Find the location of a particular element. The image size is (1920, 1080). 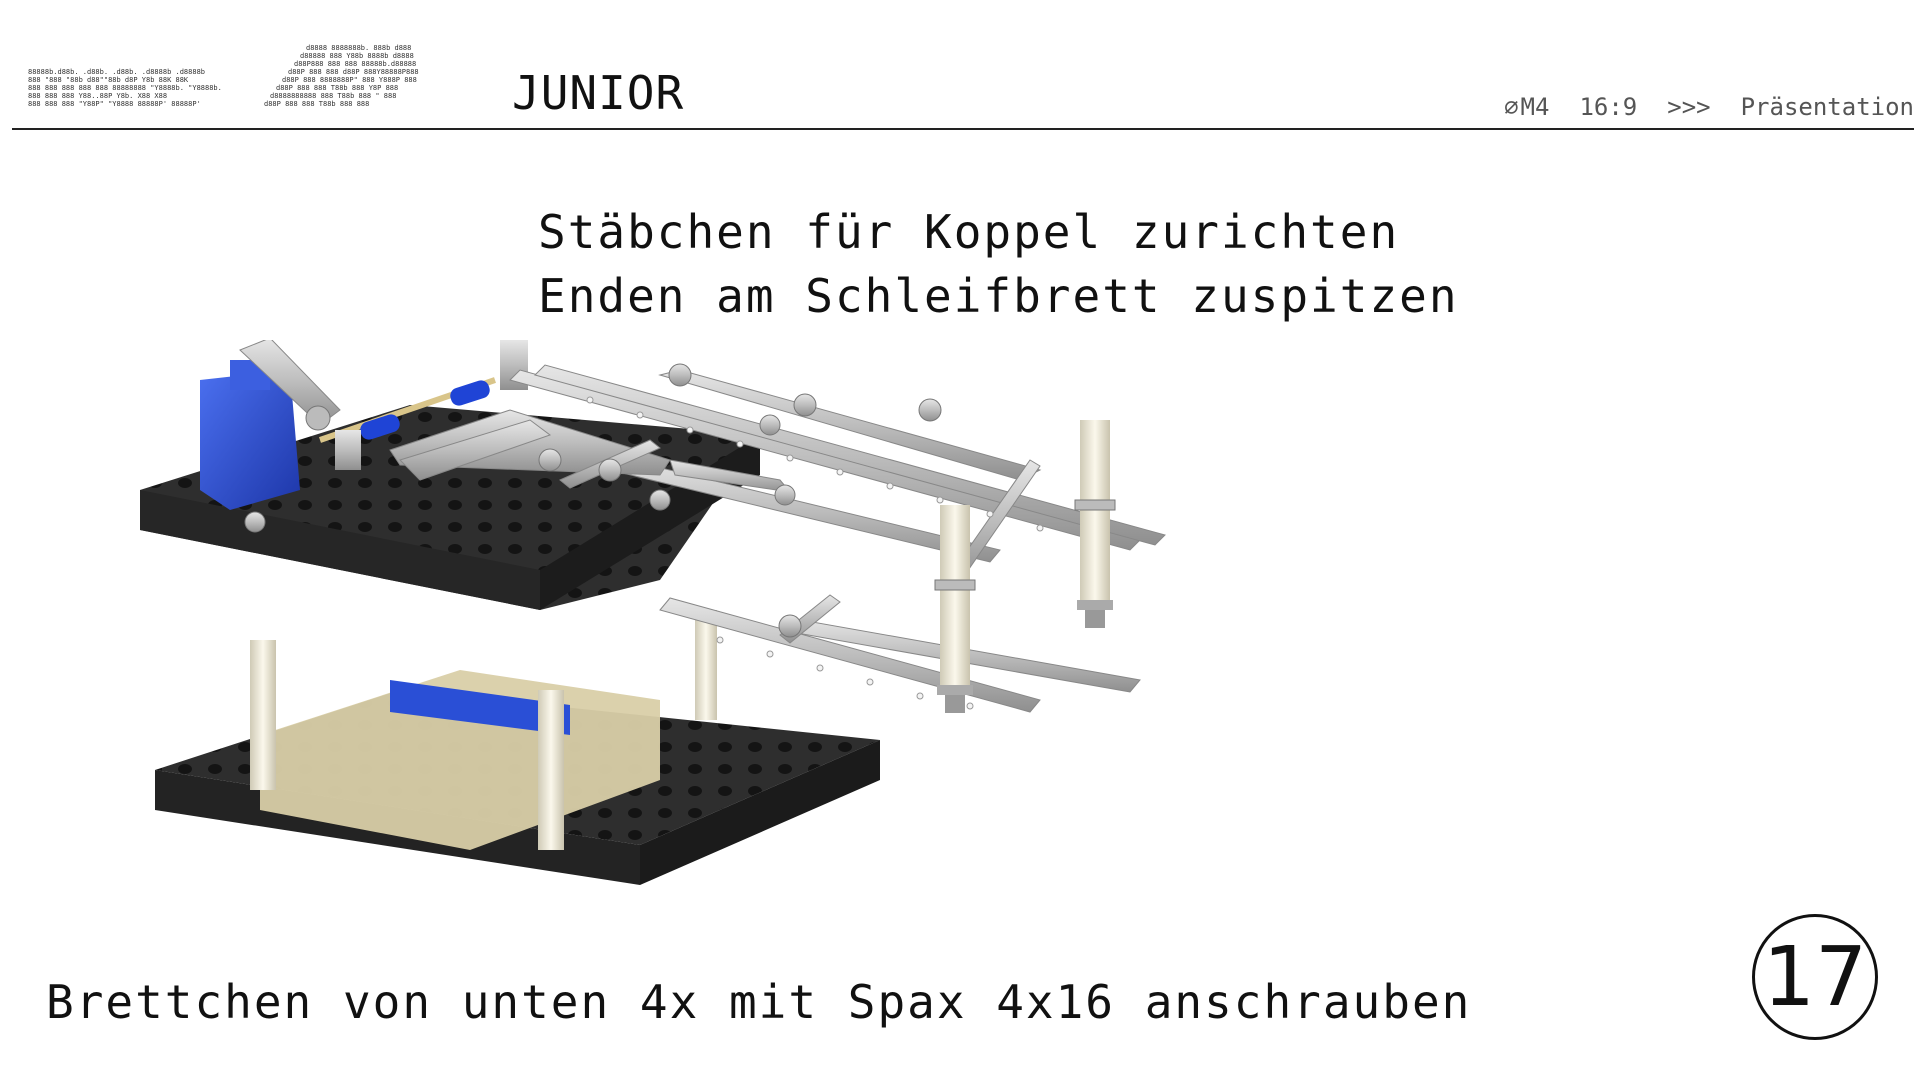

svg-text: d8888 8888888b. 888b d888 is located at coordinates (358, 48).